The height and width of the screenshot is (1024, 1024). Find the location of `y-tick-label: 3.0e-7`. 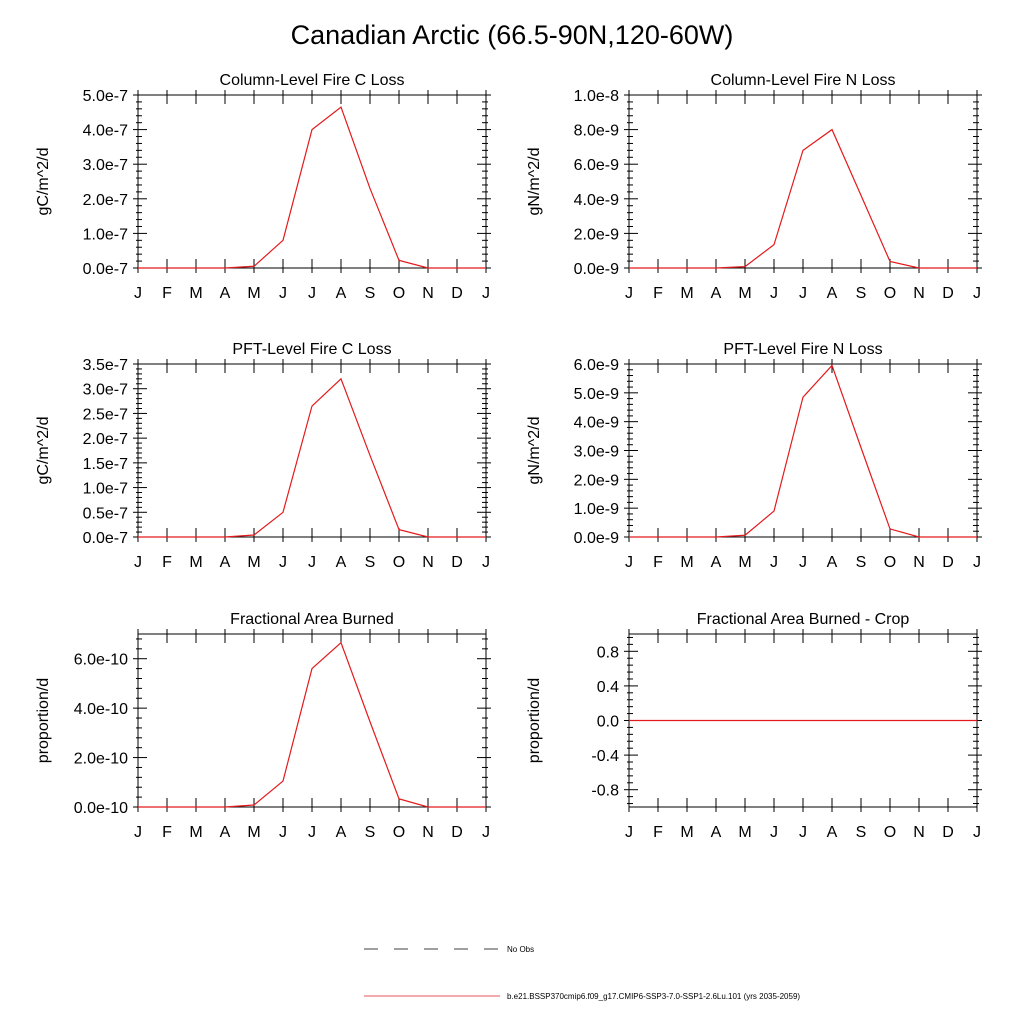

y-tick-label: 3.0e-7 is located at coordinates (105, 390).